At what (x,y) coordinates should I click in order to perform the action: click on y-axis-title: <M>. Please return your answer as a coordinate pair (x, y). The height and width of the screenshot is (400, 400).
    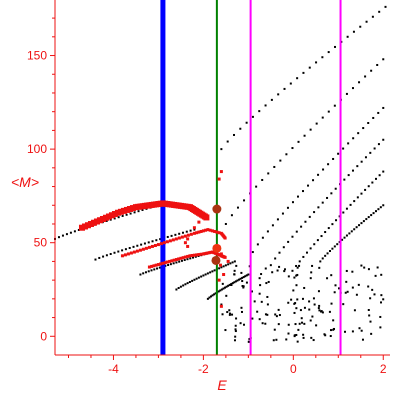
    Looking at the image, I should click on (25, 182).